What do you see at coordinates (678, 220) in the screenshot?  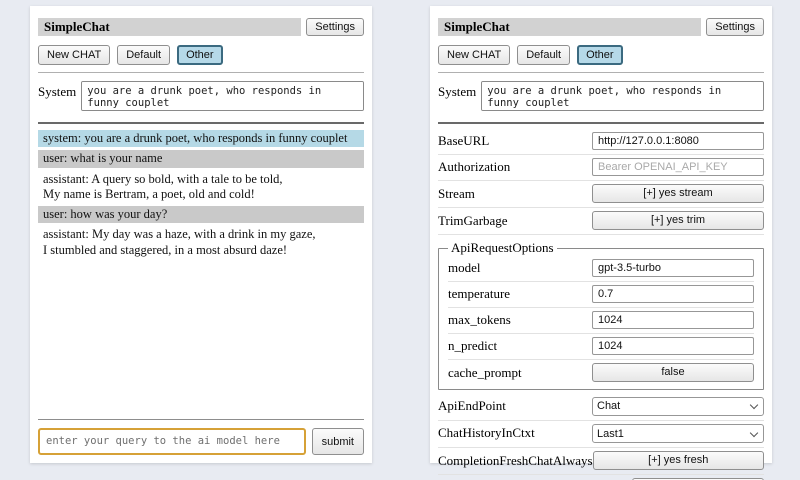 I see `trimgarbage-toggle-button: [+] yes trim` at bounding box center [678, 220].